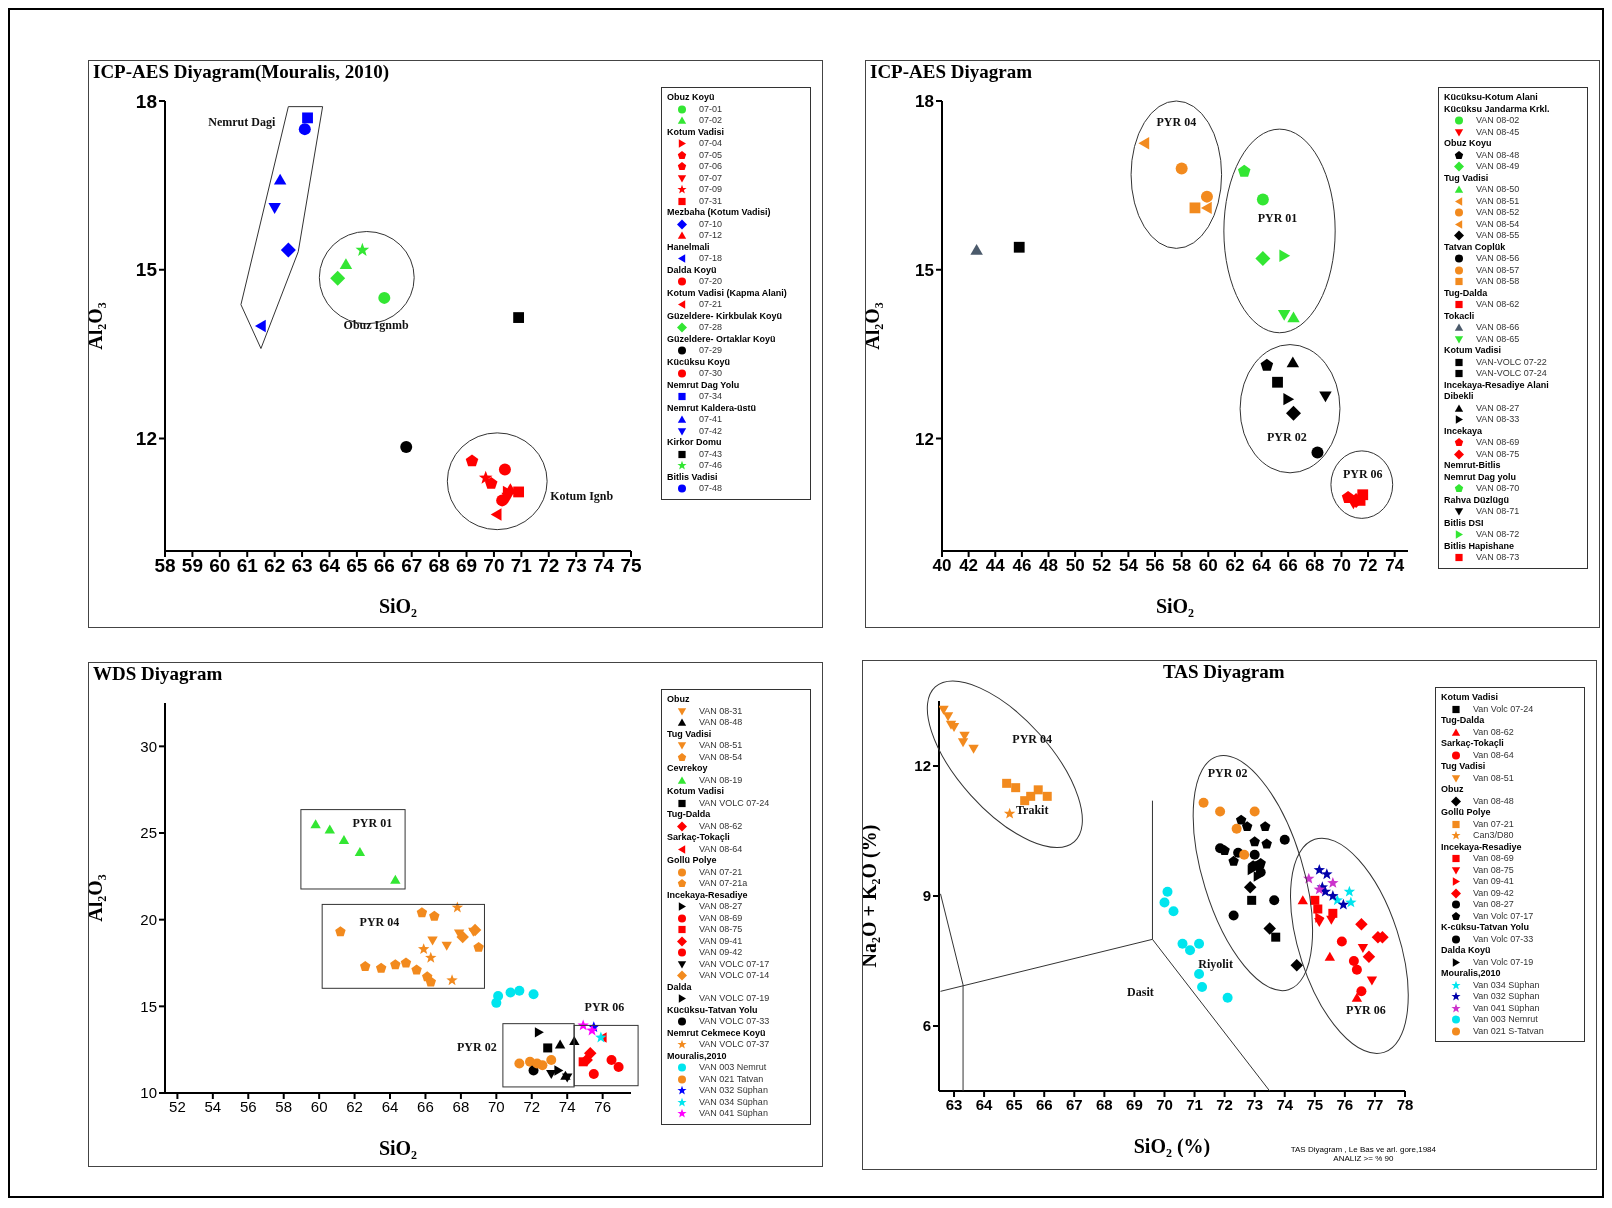 The image size is (1612, 1208). What do you see at coordinates (1262, 566) in the screenshot?
I see `x-tick-label: 64` at bounding box center [1262, 566].